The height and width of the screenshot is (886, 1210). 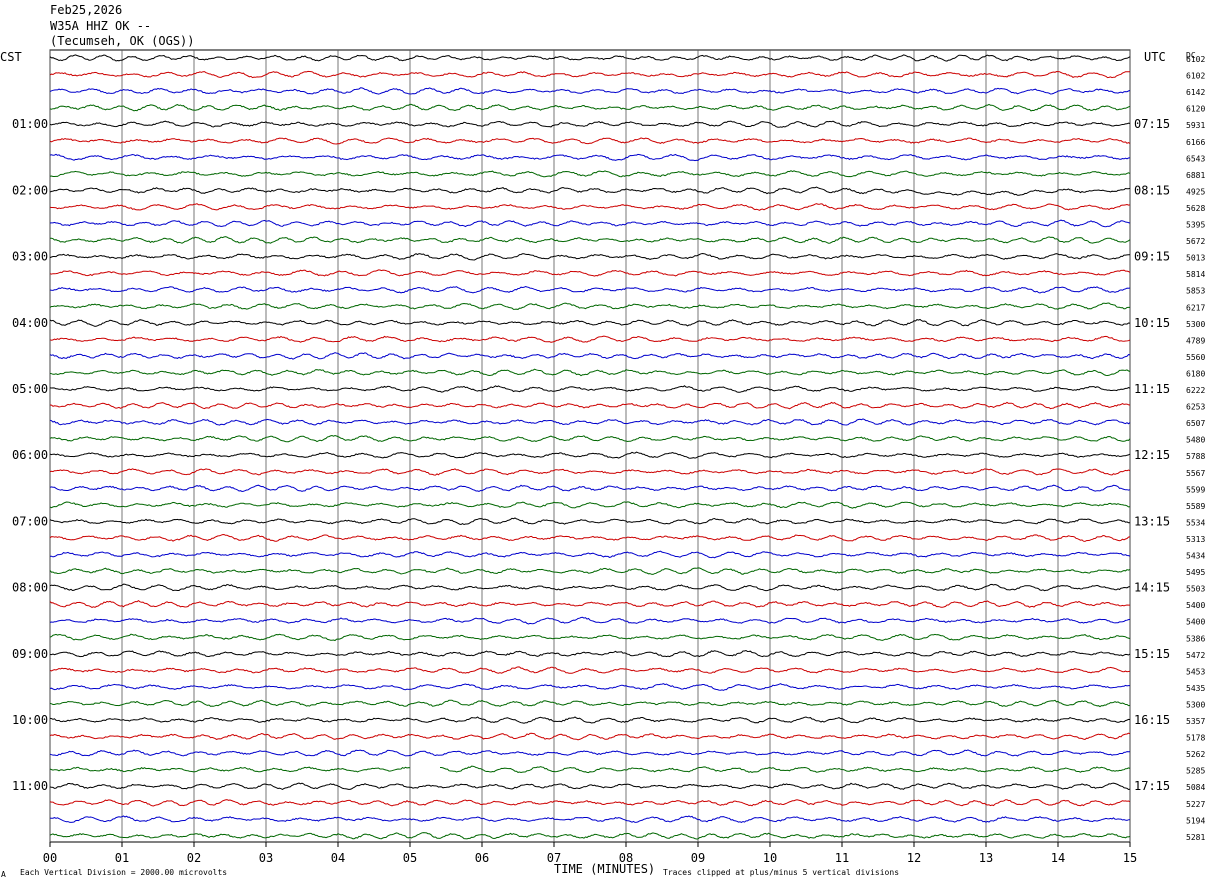 What do you see at coordinates (1195, 506) in the screenshot?
I see `dc-offset-label: 5589` at bounding box center [1195, 506].